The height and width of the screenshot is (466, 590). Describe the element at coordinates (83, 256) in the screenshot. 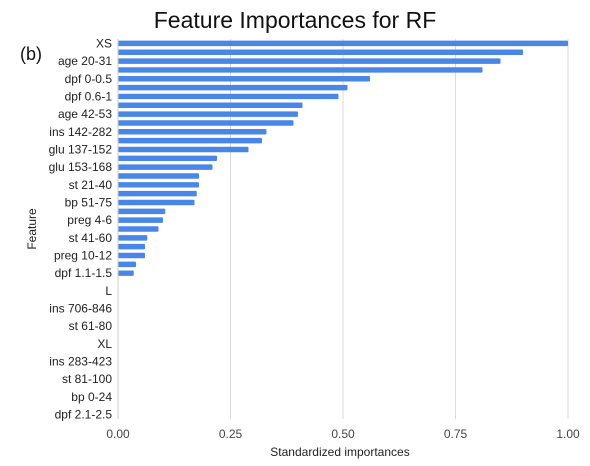

I see `y-tick-label: preg 10-12` at that location.